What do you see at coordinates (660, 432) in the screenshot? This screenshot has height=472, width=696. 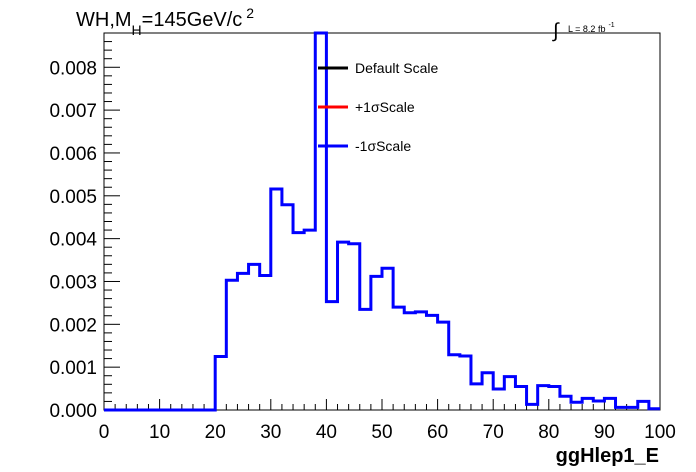 I see `x-tick-label: 100` at bounding box center [660, 432].